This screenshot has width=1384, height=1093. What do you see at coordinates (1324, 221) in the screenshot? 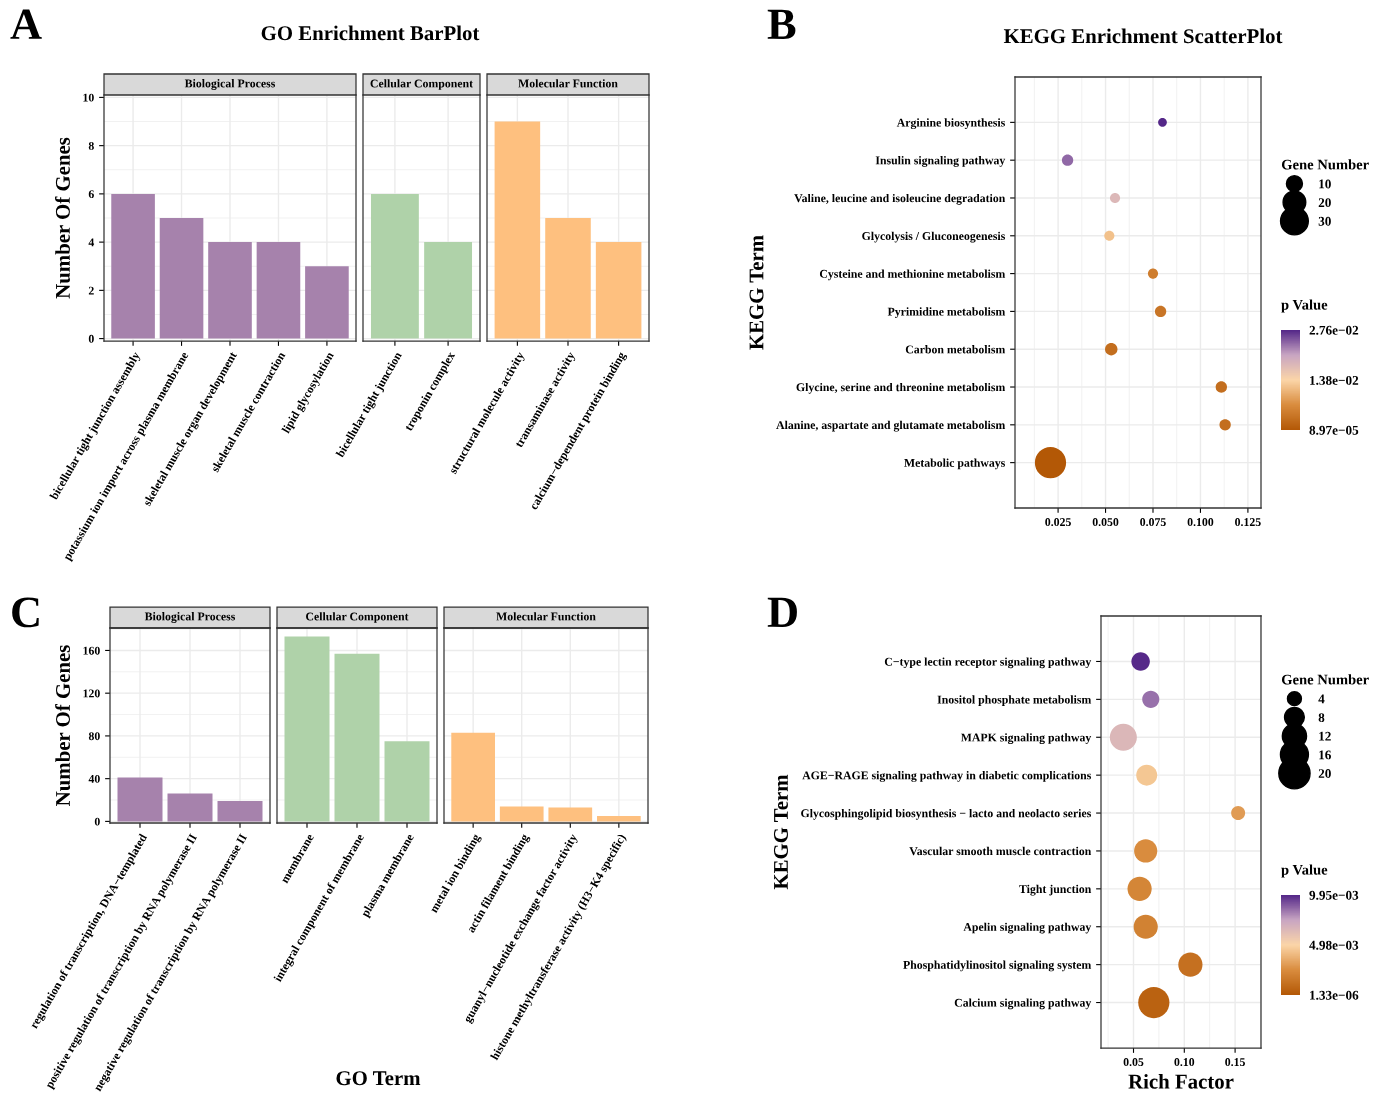
I see `legend-label: 30` at bounding box center [1324, 221].